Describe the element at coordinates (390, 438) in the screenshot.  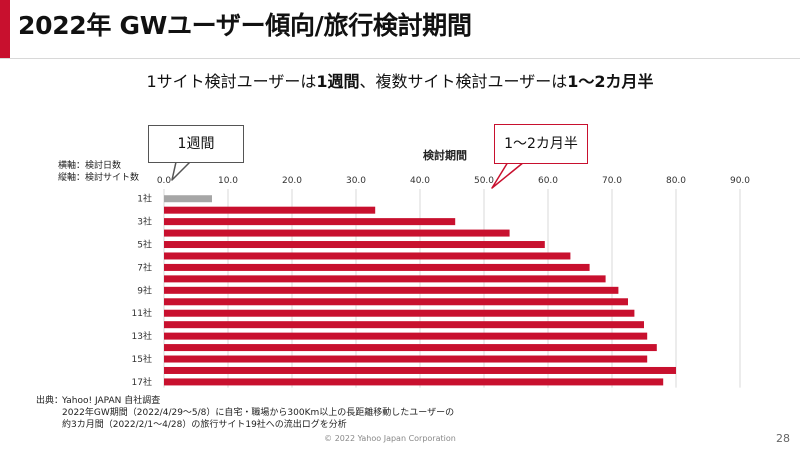
I see `copyright: © 2022 Yahoo Japan Corporation` at that location.